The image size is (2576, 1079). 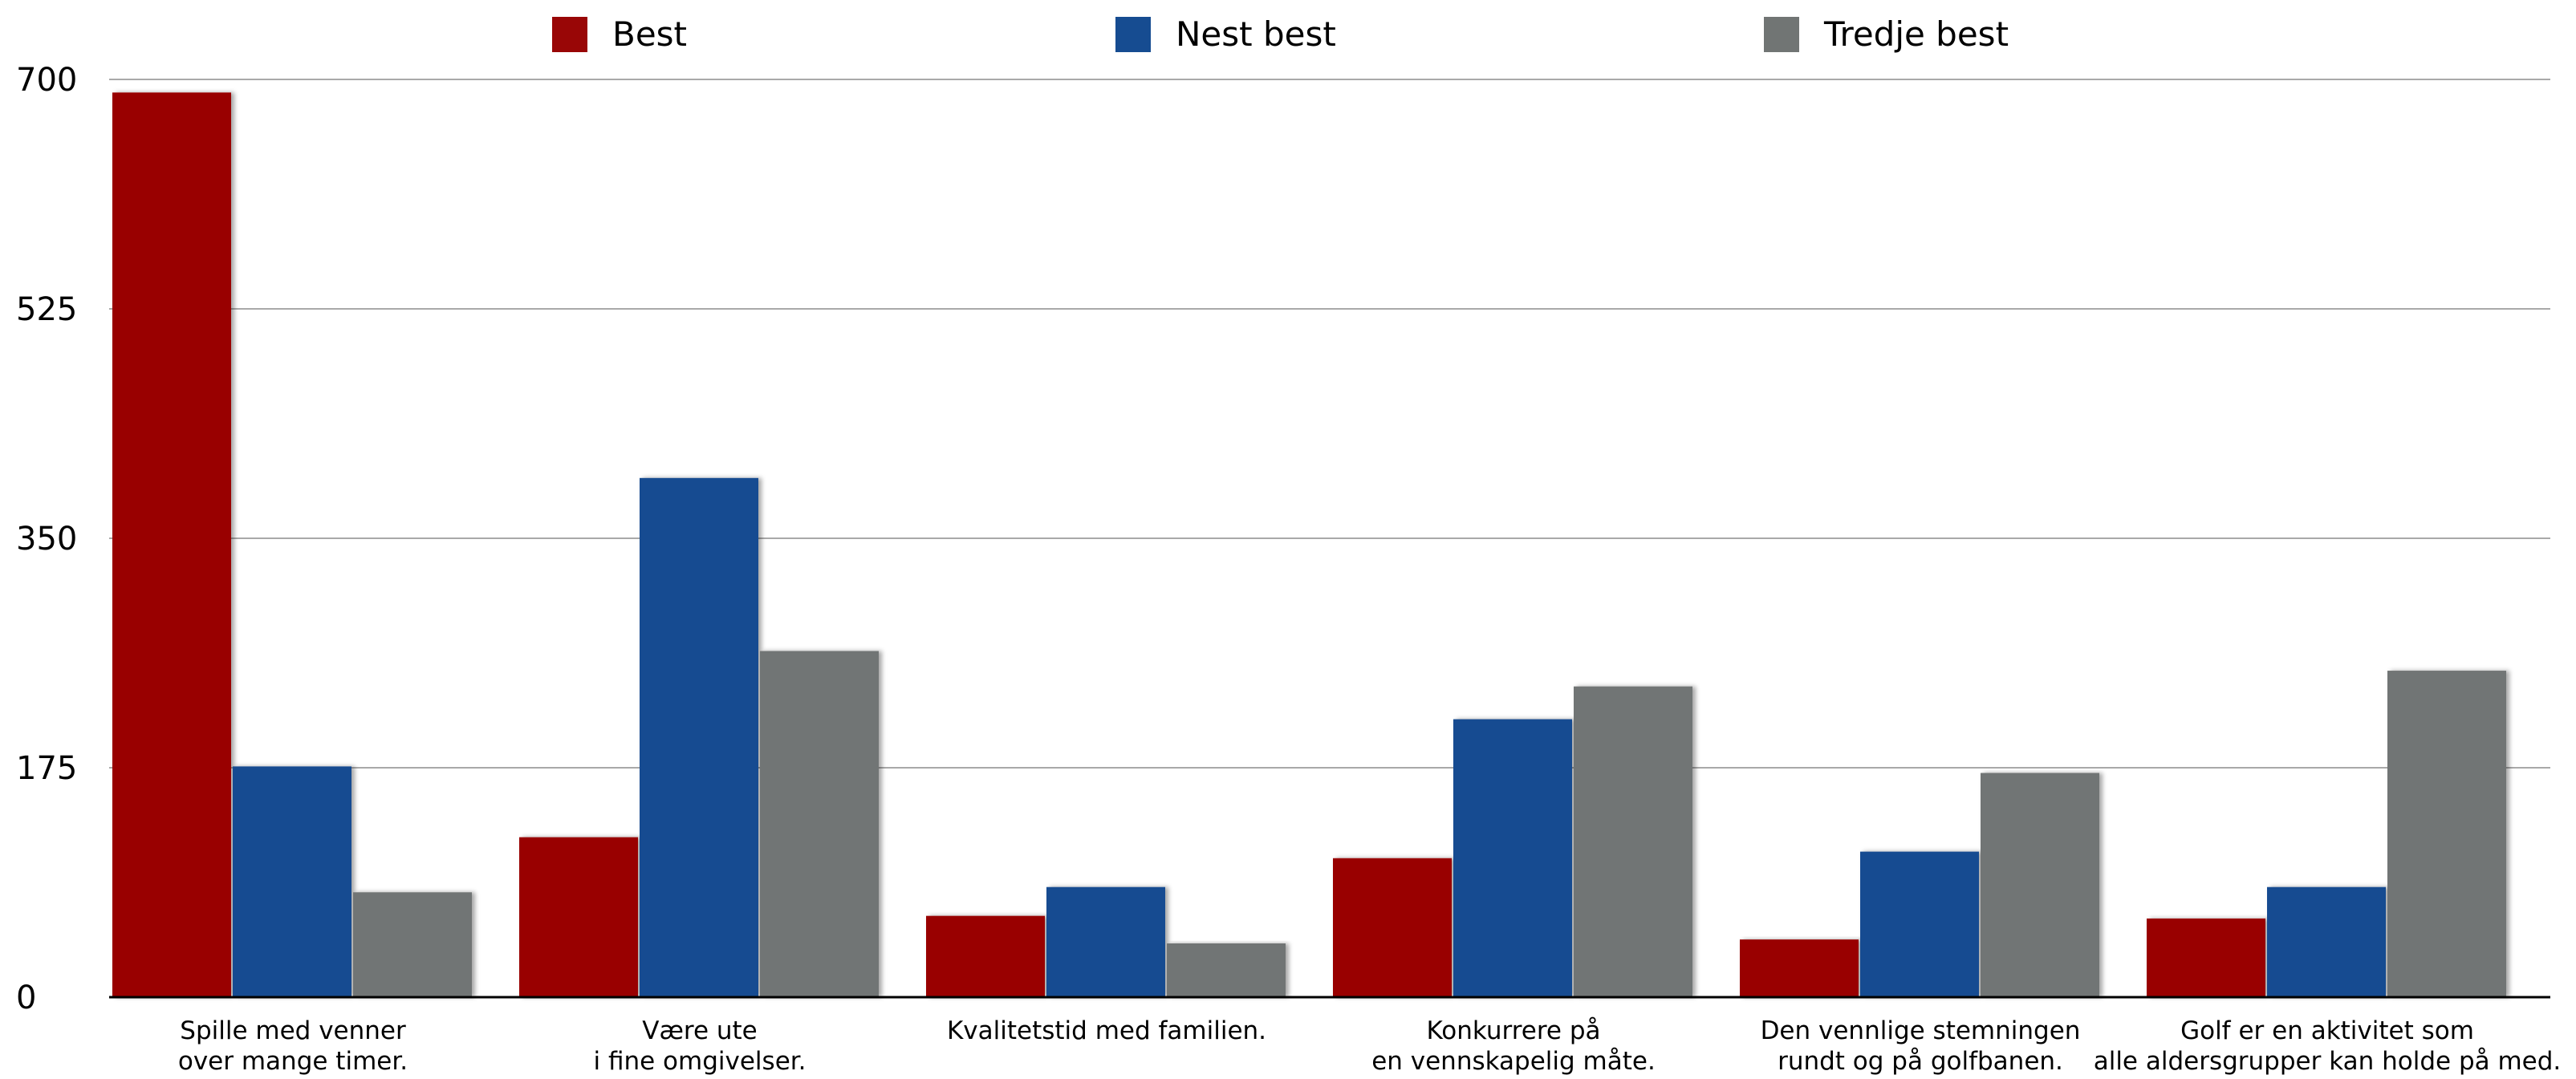 I want to click on category-label: Kvalitetstid med familien., so click(x=1106, y=1030).